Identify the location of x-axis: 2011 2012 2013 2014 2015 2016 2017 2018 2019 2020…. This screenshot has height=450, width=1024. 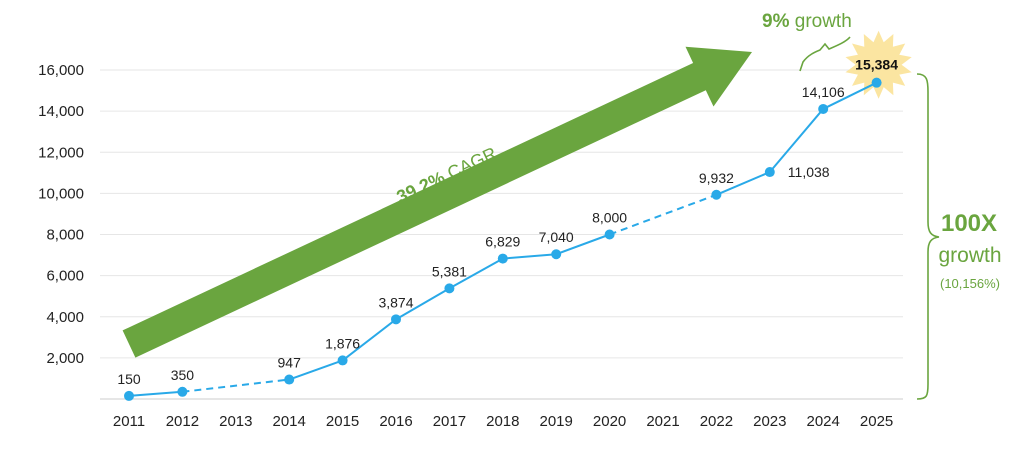
(503, 421).